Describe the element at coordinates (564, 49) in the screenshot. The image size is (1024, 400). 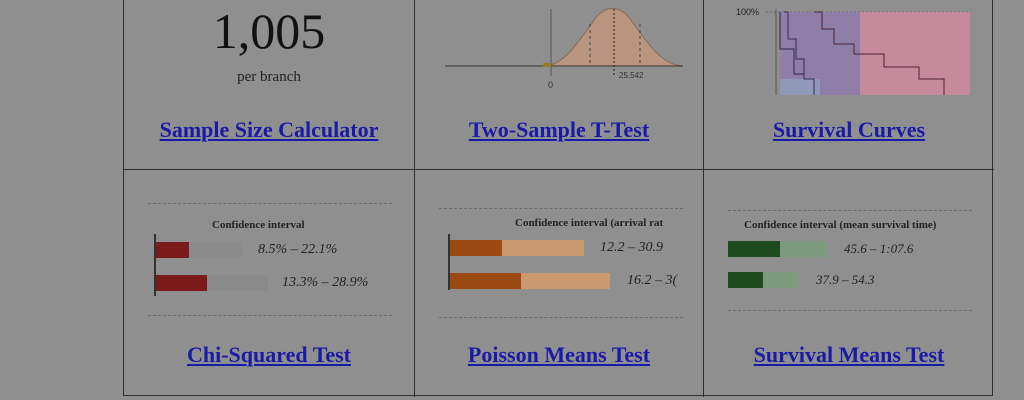
I see `t-test-distribution-preview: 0 25.542` at that location.